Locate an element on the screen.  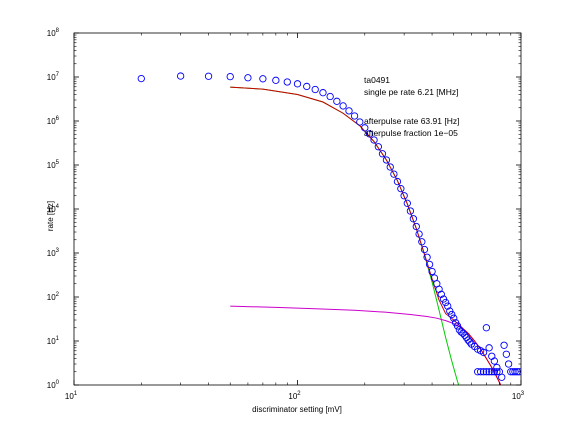
y-tick-label: 10³ is located at coordinates (53, 253).